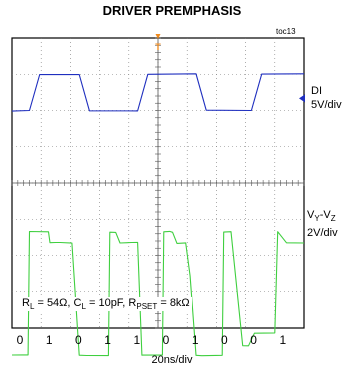  What do you see at coordinates (106, 304) in the screenshot?
I see `test-conditions: RL = 54Ω, CL = 10pF, RPSET = 8kΩ` at bounding box center [106, 304].